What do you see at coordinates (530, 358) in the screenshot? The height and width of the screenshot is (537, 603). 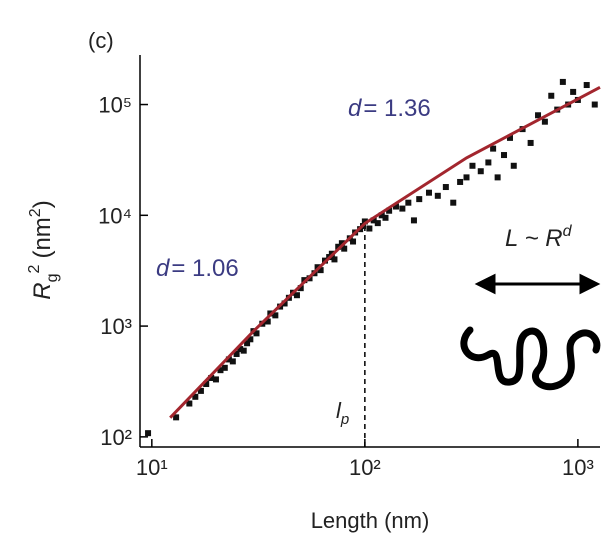 I see `polymer-icon` at bounding box center [530, 358].